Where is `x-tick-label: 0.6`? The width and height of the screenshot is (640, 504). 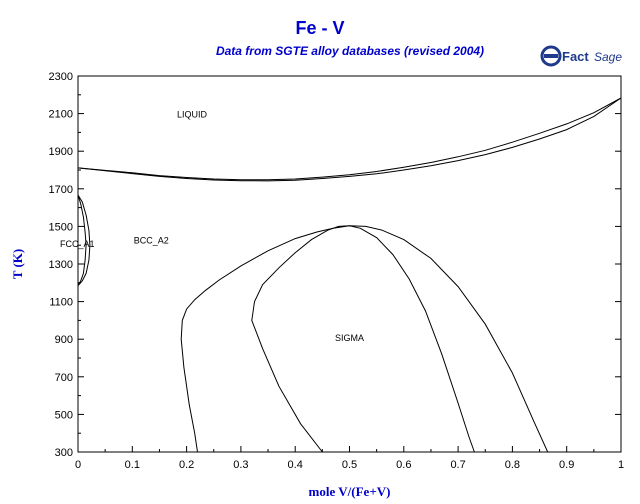
x-tick-label: 0.6 is located at coordinates (403, 465).